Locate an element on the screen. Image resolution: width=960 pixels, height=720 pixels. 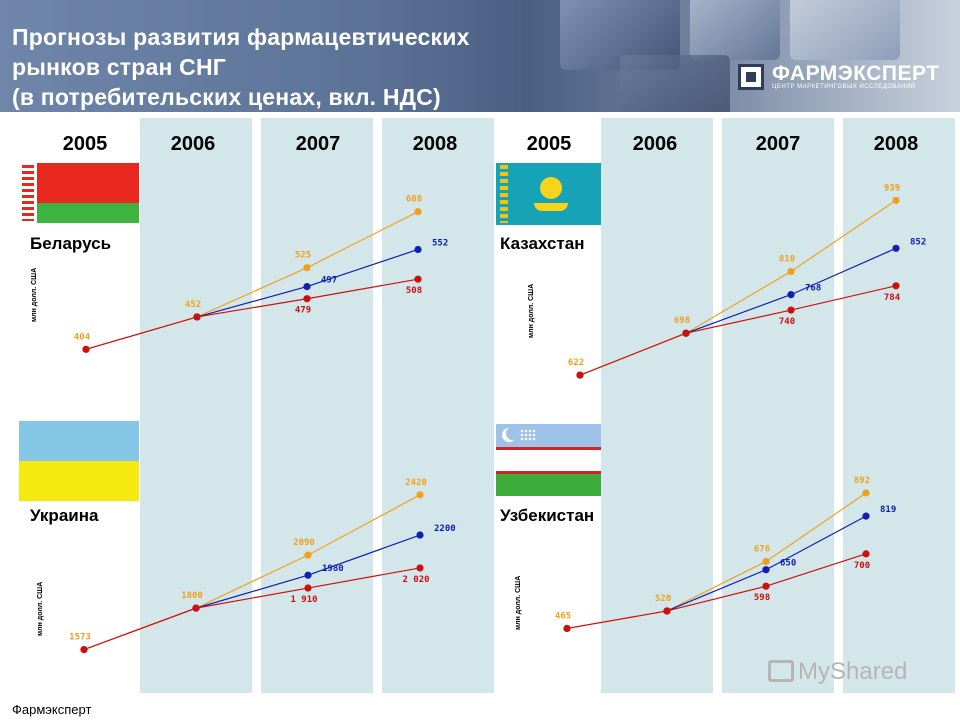
data-label-orange: 465 is located at coordinates (563, 616).